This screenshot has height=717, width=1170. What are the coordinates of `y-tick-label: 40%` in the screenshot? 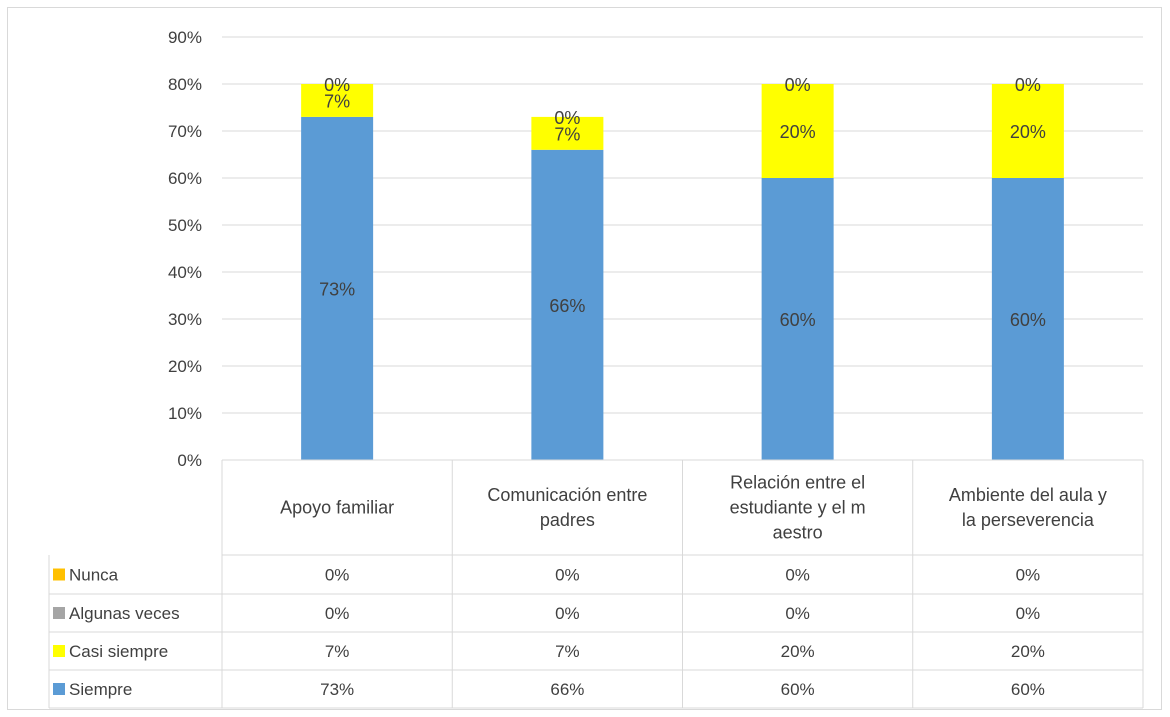 It's located at (185, 272).